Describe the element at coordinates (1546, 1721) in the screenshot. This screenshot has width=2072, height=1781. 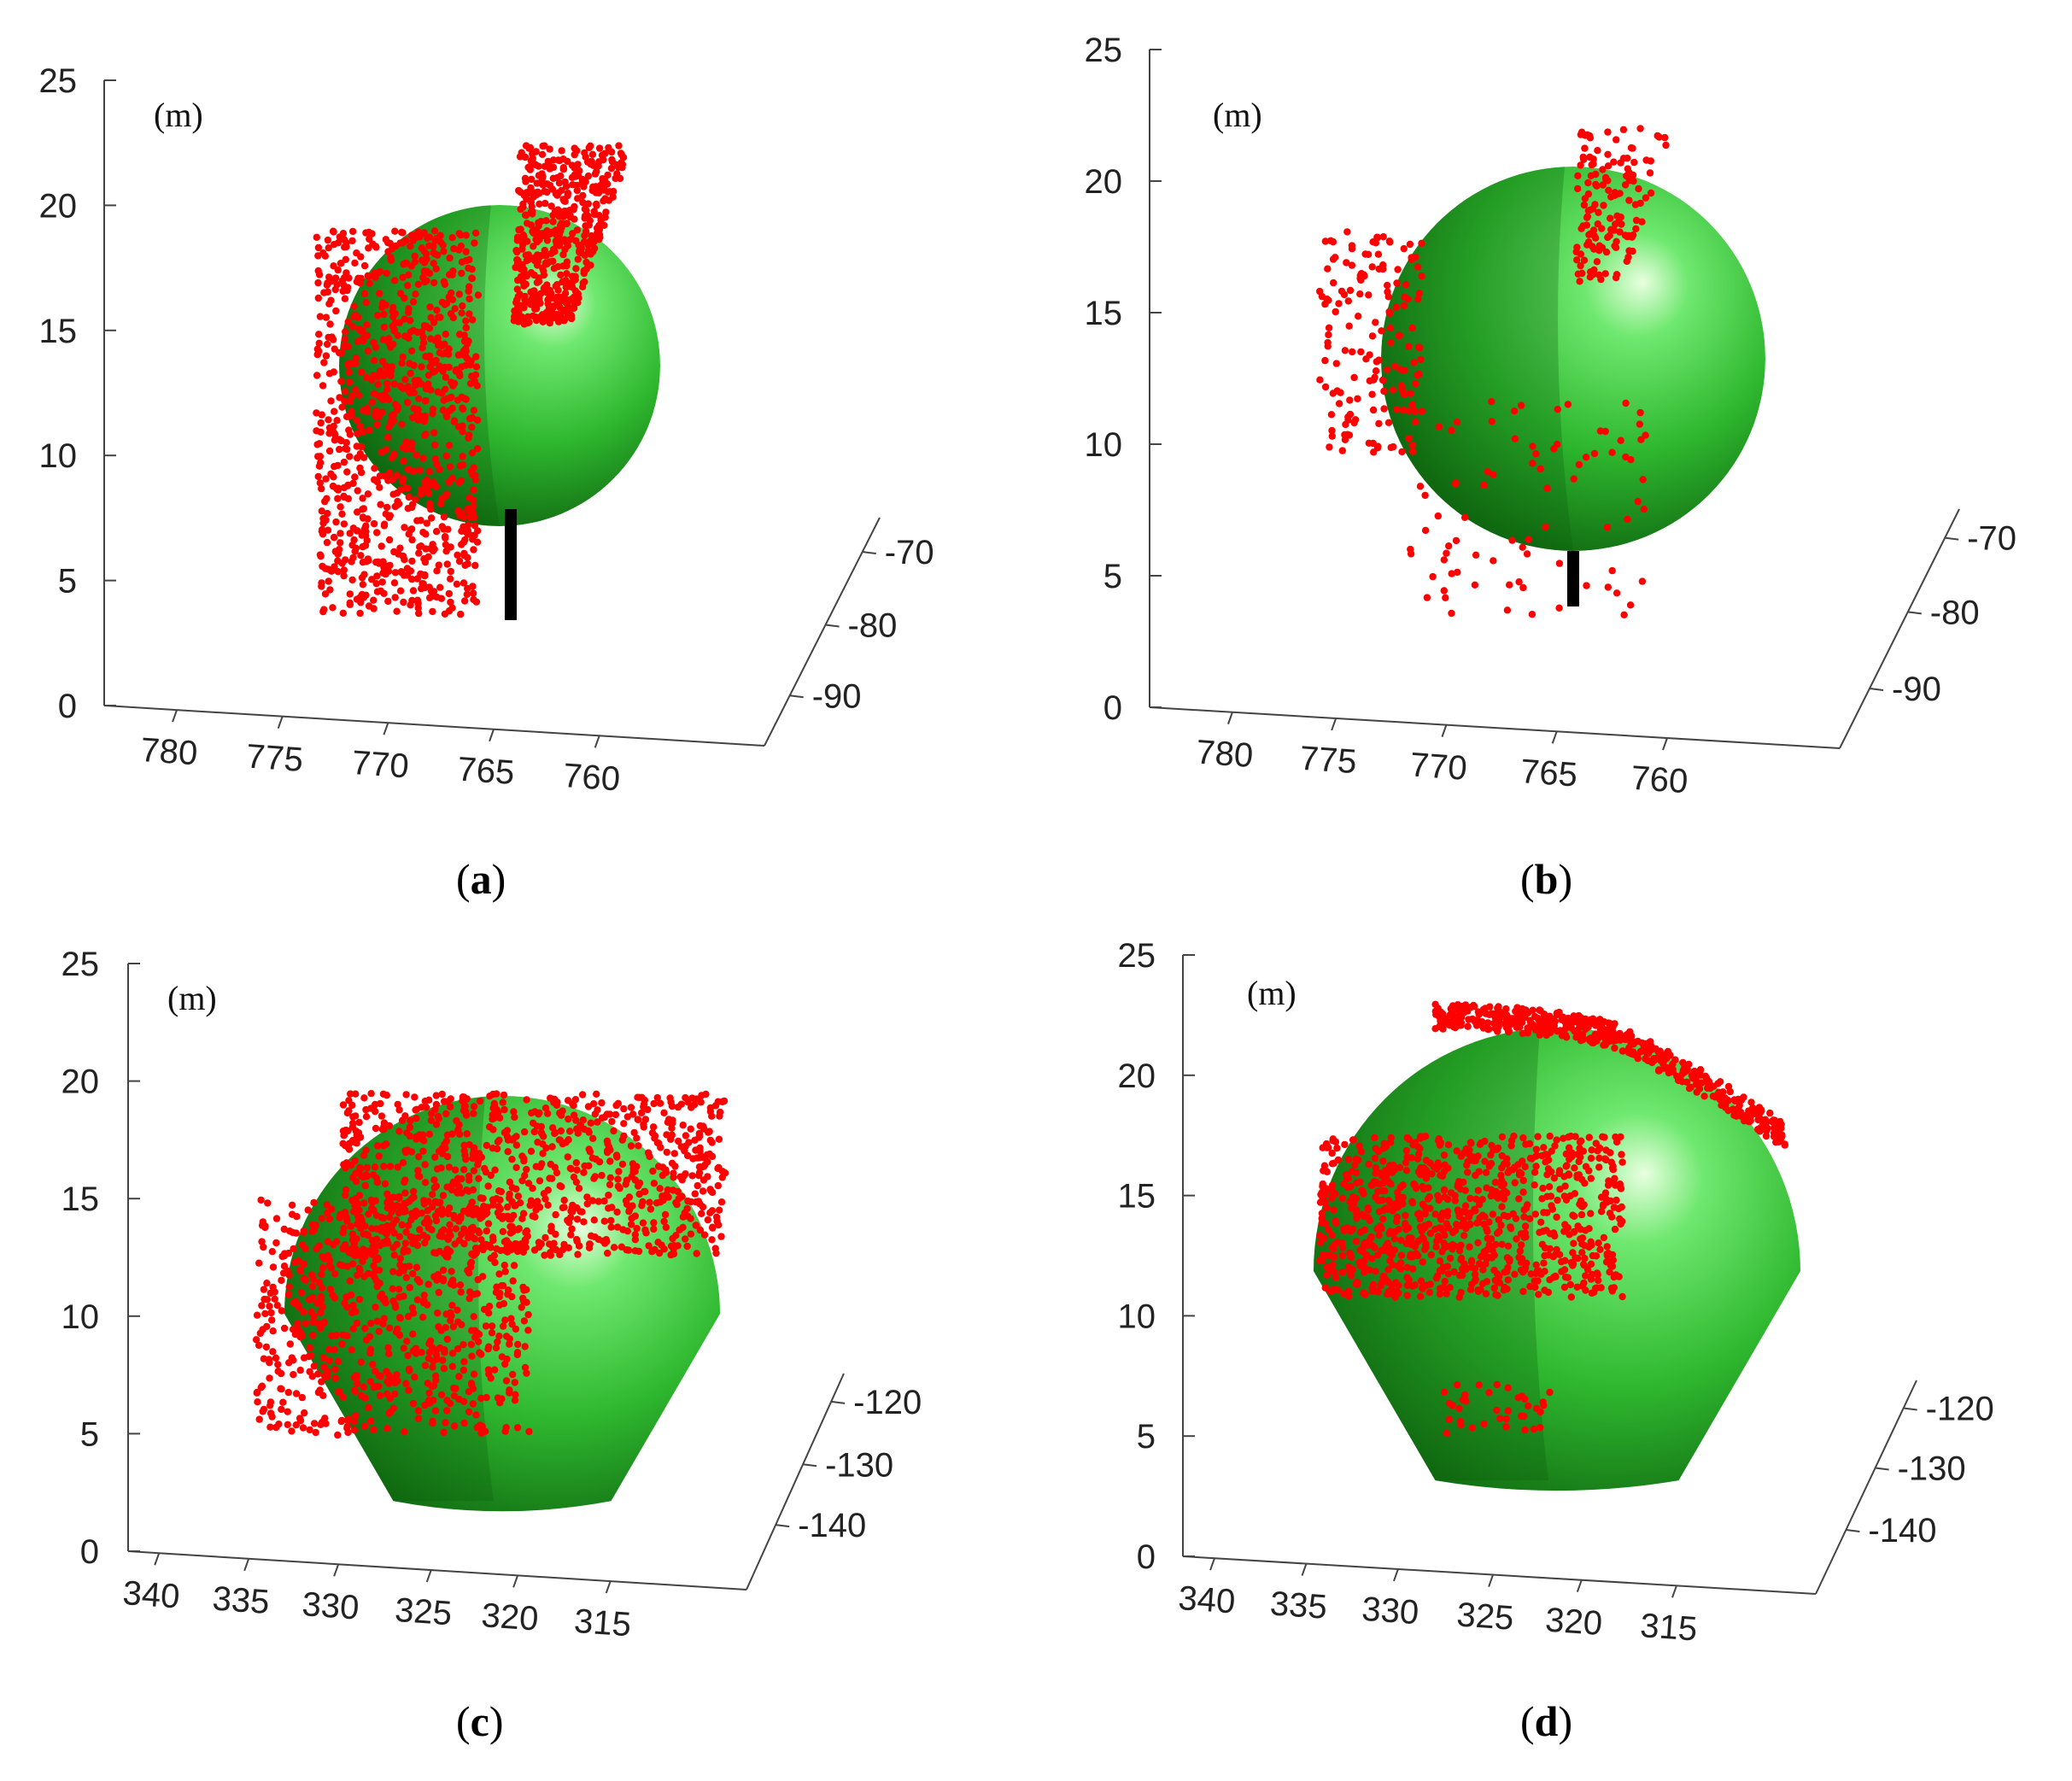
I see `panel-label-d: (d)` at that location.